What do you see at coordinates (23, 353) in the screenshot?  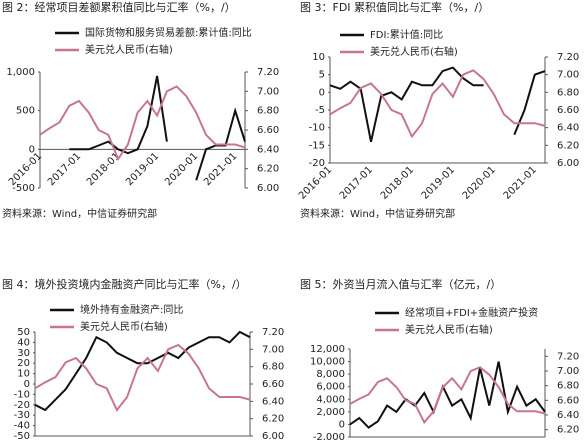 I see `y-tick-label: 30` at bounding box center [23, 353].